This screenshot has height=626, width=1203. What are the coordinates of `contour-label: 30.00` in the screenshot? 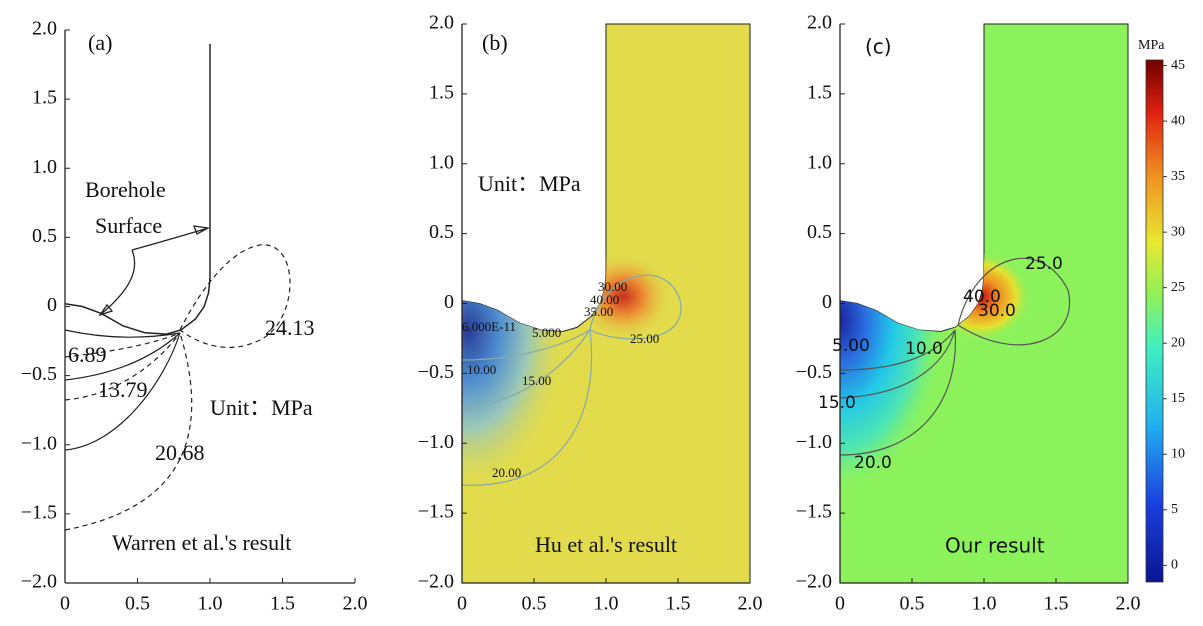 It's located at (612, 286).